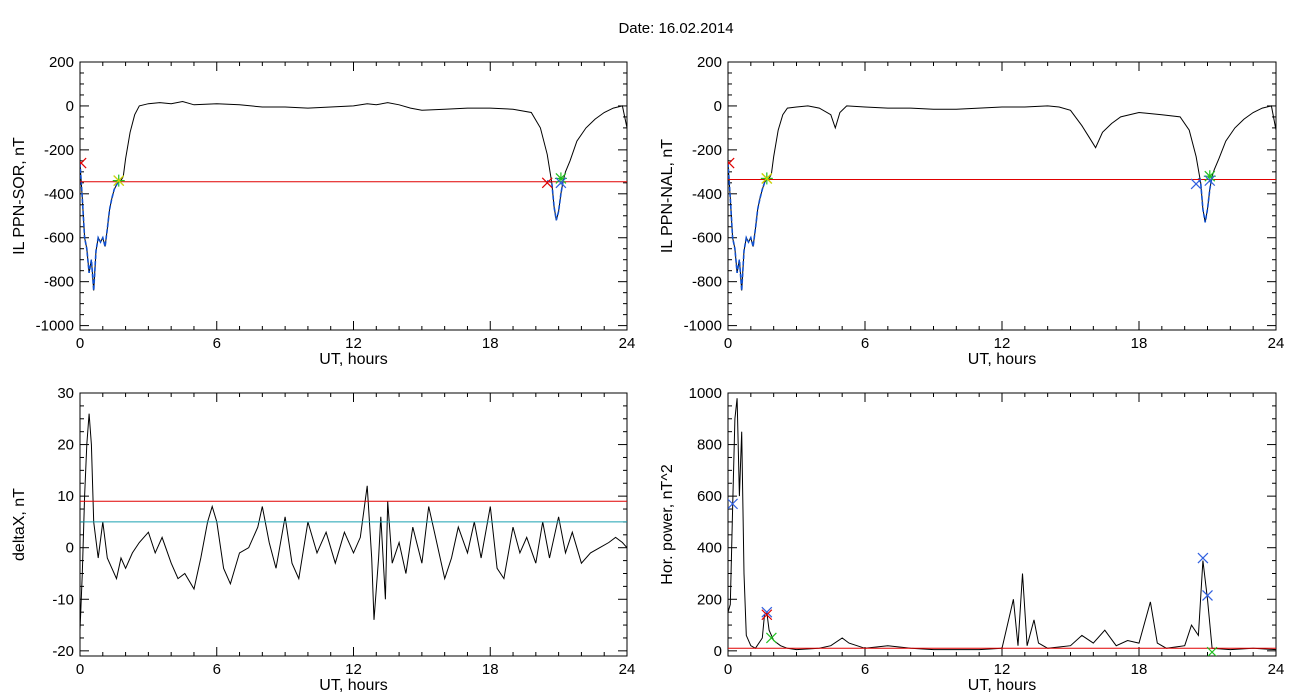 The width and height of the screenshot is (1300, 700). Describe the element at coordinates (709, 496) in the screenshot. I see `y-tick-label: 600` at that location.